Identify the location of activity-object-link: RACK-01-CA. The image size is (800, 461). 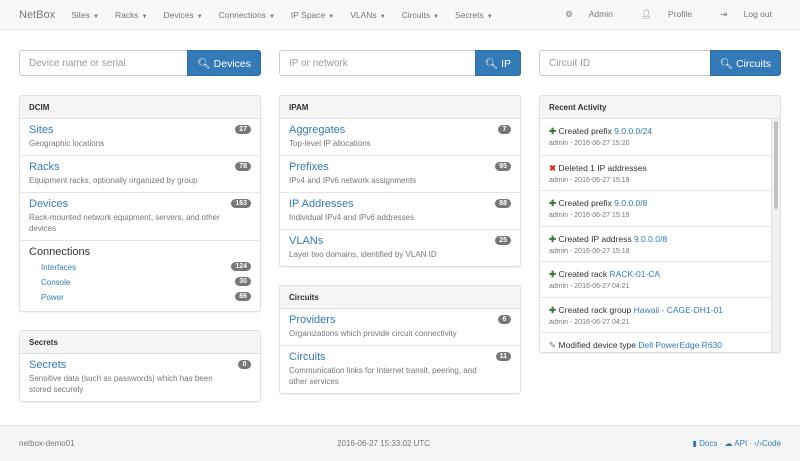
(635, 274).